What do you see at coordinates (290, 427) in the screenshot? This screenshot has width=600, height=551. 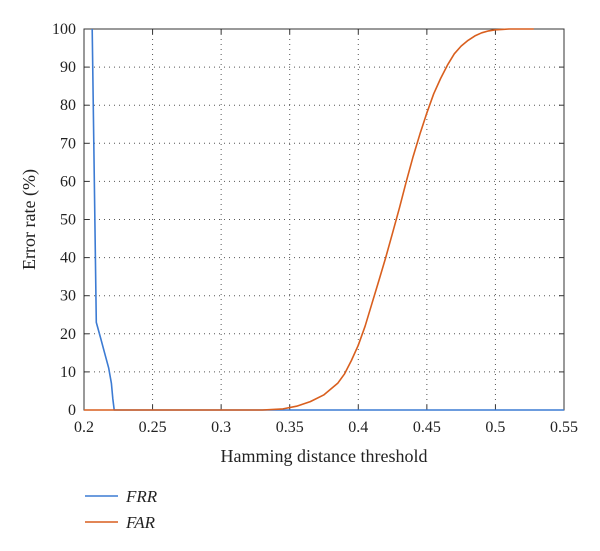 I see `x-tick-label: 0.35` at bounding box center [290, 427].